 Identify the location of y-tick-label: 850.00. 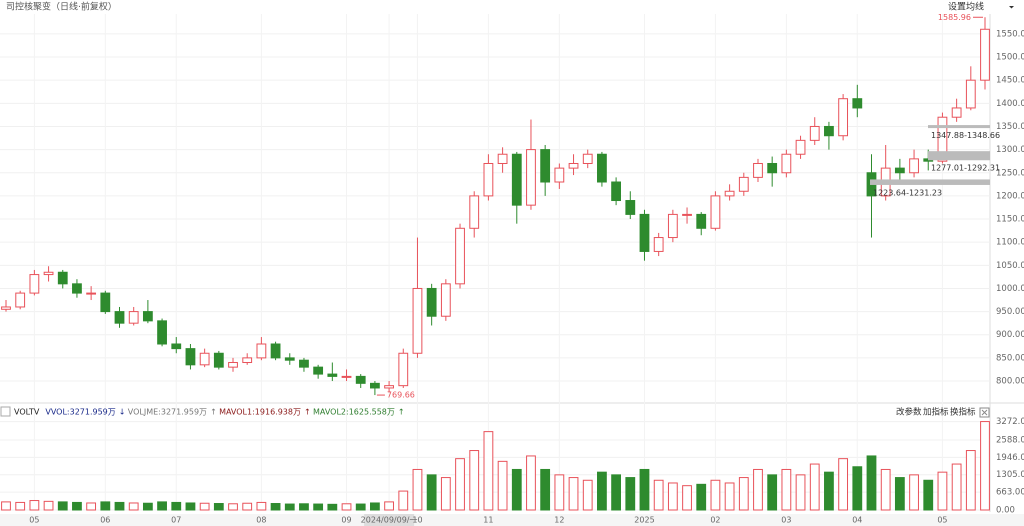
(1010, 358).